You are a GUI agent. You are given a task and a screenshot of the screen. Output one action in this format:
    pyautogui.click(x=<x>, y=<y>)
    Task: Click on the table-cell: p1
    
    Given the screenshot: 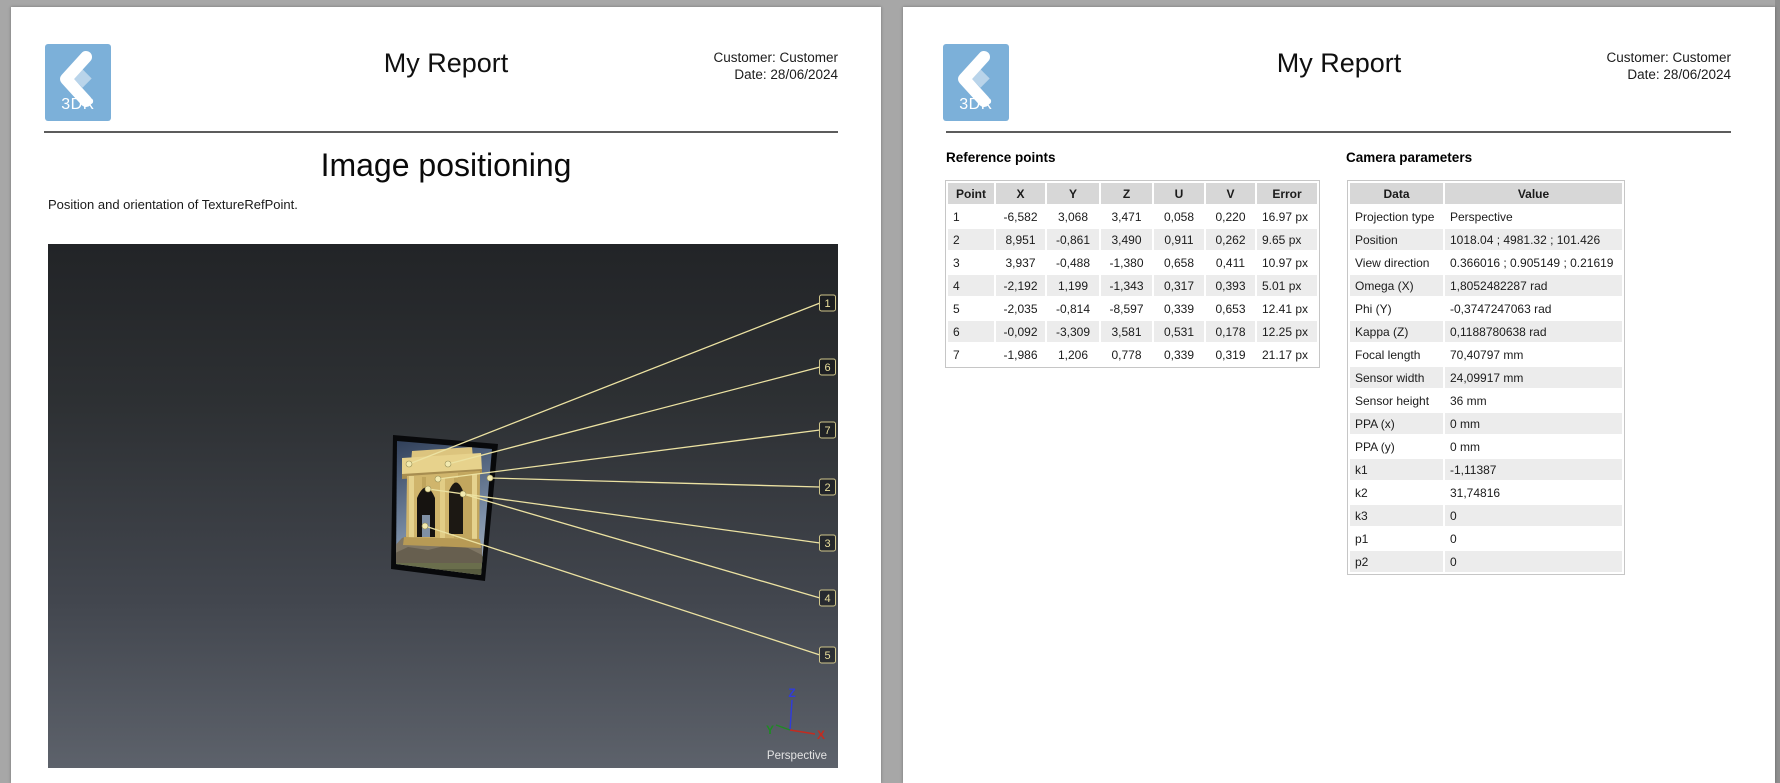 What is the action you would take?
    pyautogui.click(x=1396, y=538)
    